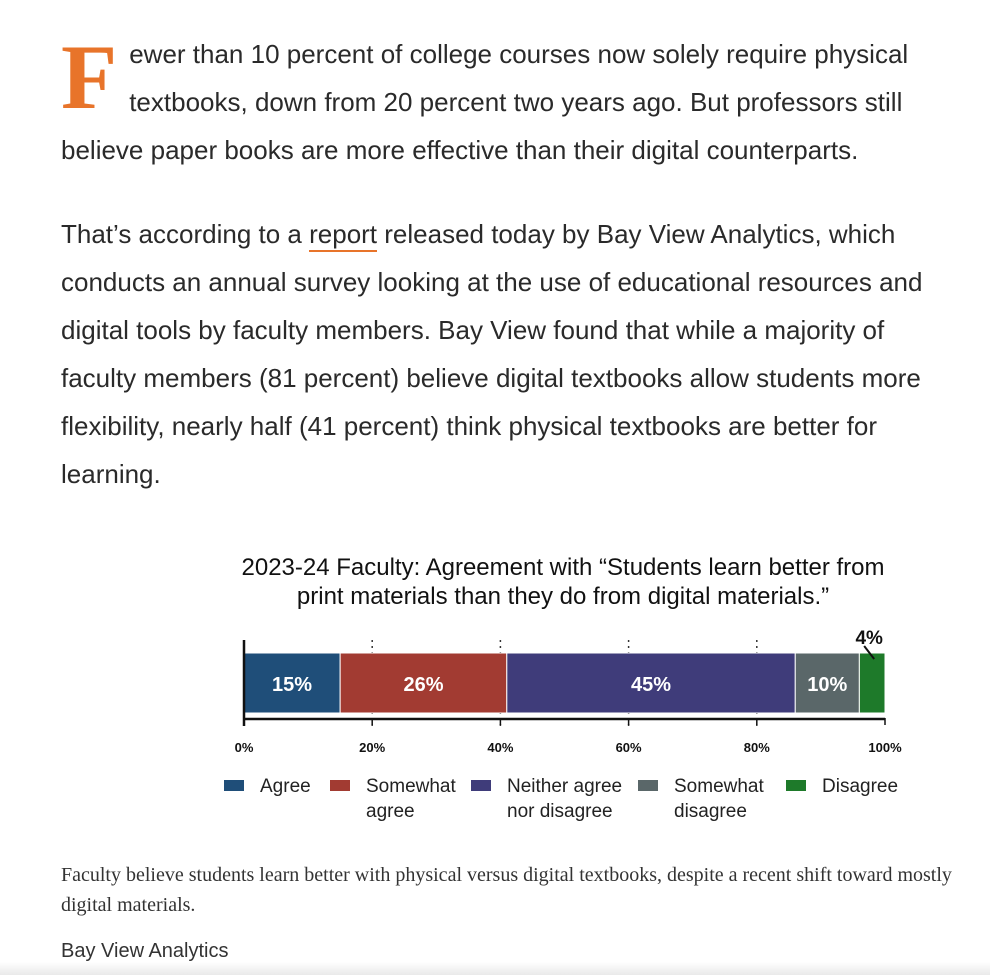 This screenshot has height=975, width=990. I want to click on figure-credit: Bay View Analytics, so click(145, 951).